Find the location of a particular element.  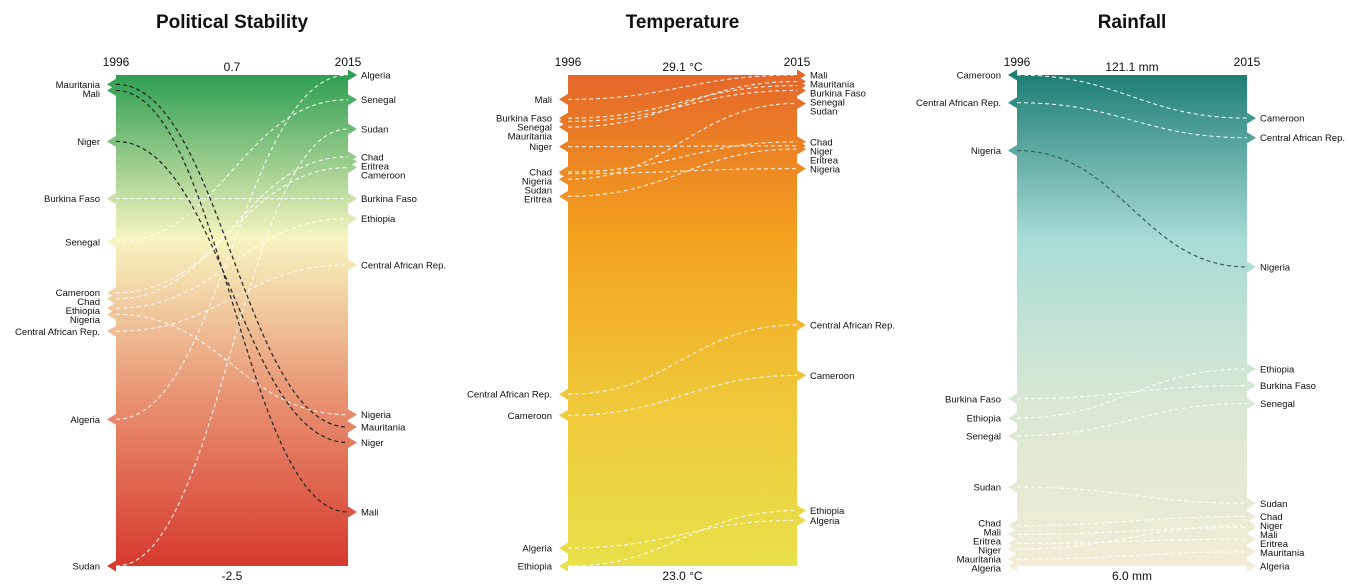

min-value-label: 23.0 °C is located at coordinates (682, 575).